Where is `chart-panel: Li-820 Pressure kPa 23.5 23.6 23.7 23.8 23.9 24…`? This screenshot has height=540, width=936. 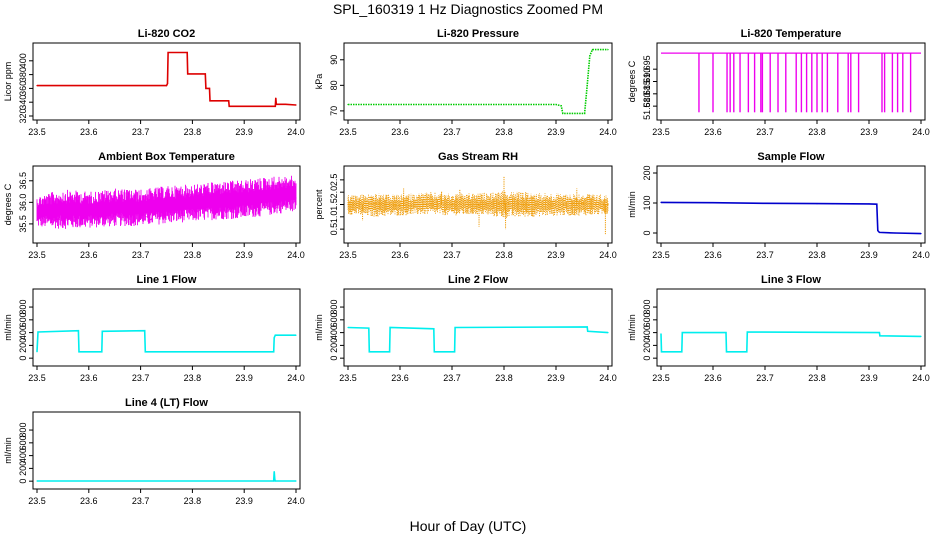 chart-panel: Li-820 Pressure kPa 23.5 23.6 23.7 23.8 23.9 24… is located at coordinates (465, 82).